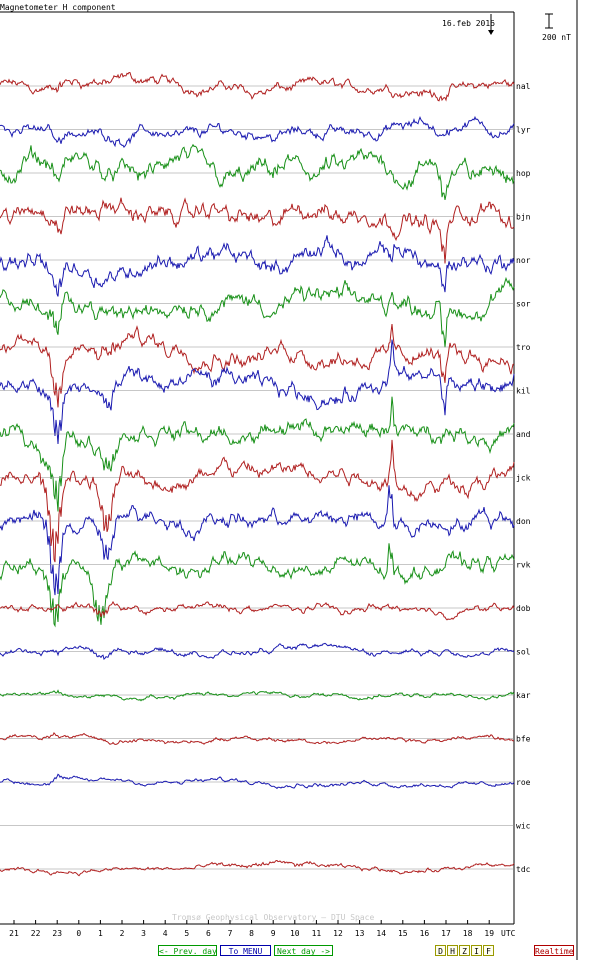  What do you see at coordinates (523, 608) in the screenshot?
I see `station-label-dob: dob` at bounding box center [523, 608].